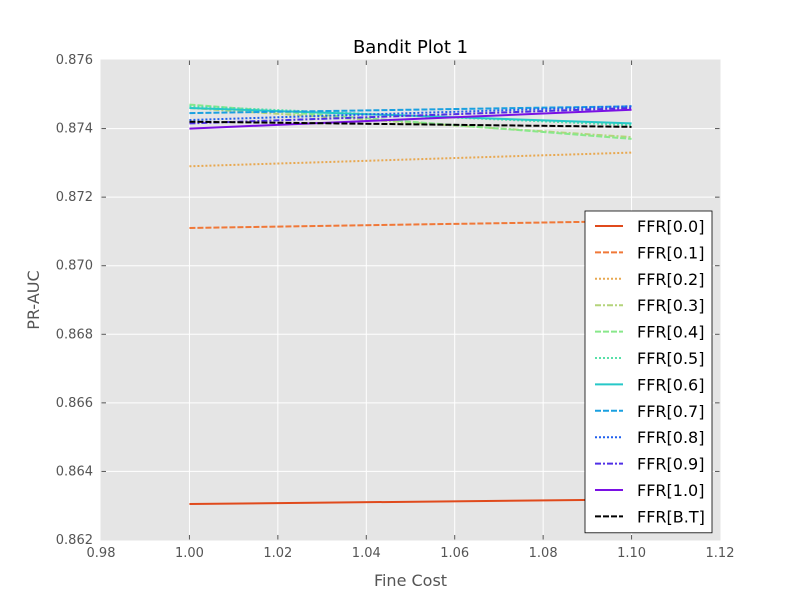  What do you see at coordinates (366, 553) in the screenshot?
I see `x-tick-label: 1.04` at bounding box center [366, 553].